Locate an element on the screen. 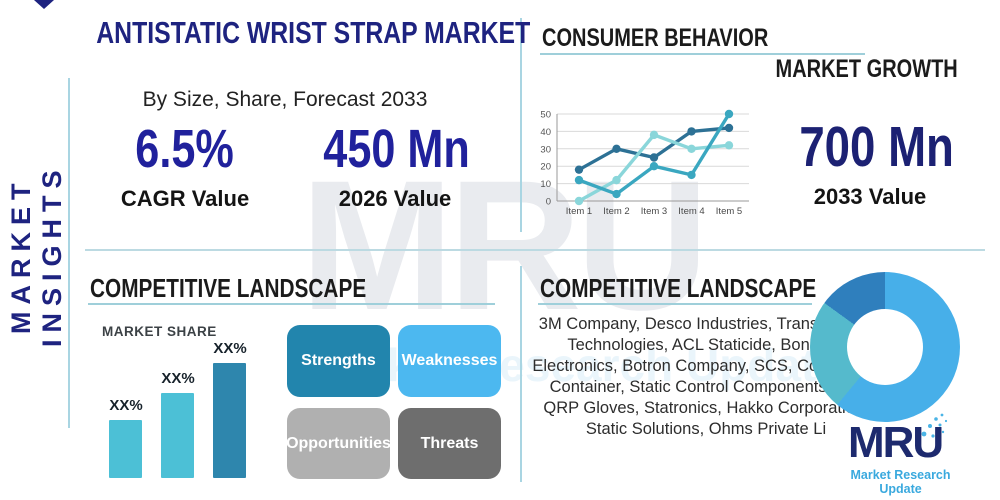 The width and height of the screenshot is (1000, 500). swot-threats-label: Threats is located at coordinates (449, 443).